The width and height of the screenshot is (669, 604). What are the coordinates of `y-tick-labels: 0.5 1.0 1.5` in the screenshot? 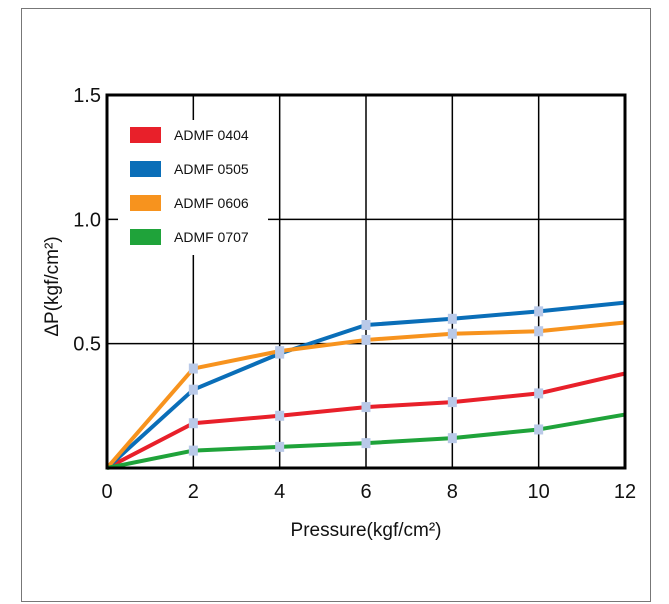 It's located at (87, 220).